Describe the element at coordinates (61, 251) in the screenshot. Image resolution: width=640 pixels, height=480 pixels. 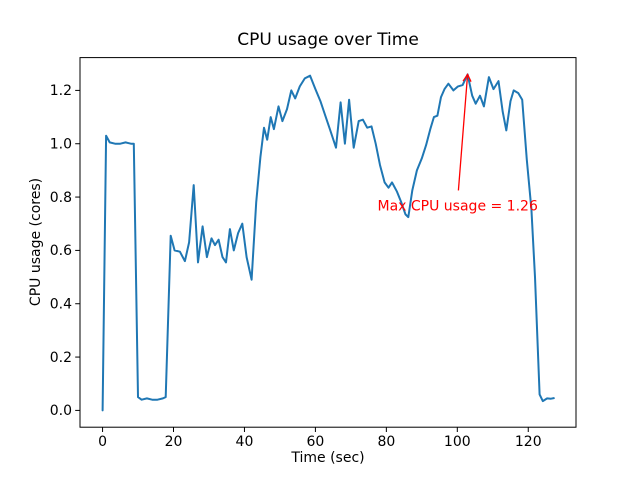
I see `y-tick-label: 0.6` at that location.